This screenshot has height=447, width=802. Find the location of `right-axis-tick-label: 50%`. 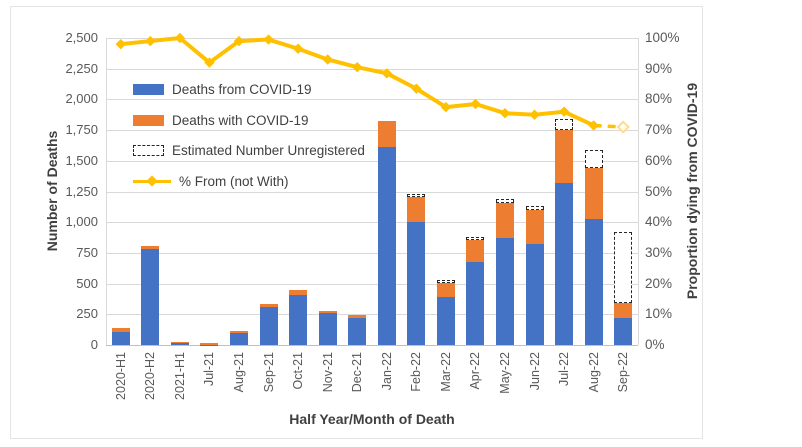

right-axis-tick-label: 50% is located at coordinates (659, 191).